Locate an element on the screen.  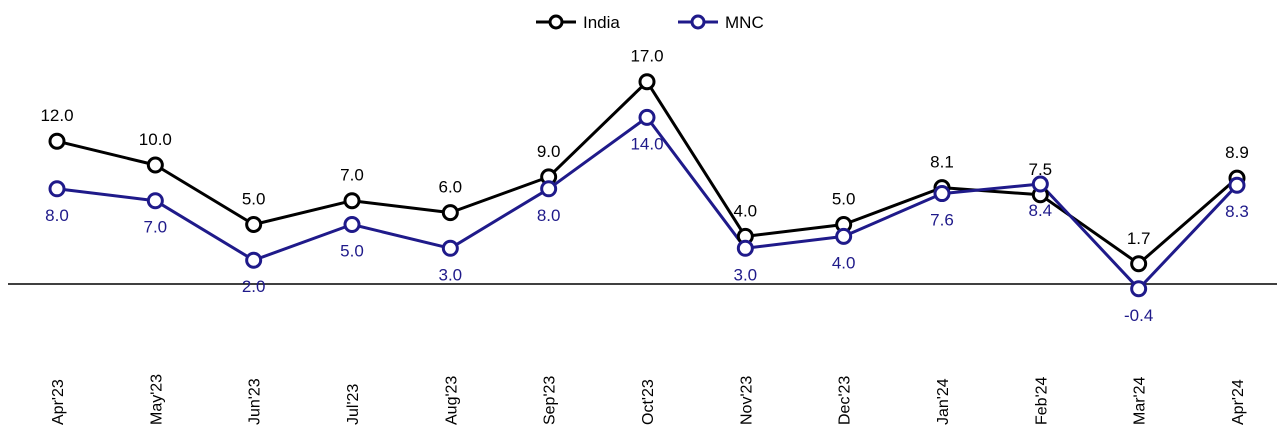
x-tick-label: Jun'23 is located at coordinates (255, 401).